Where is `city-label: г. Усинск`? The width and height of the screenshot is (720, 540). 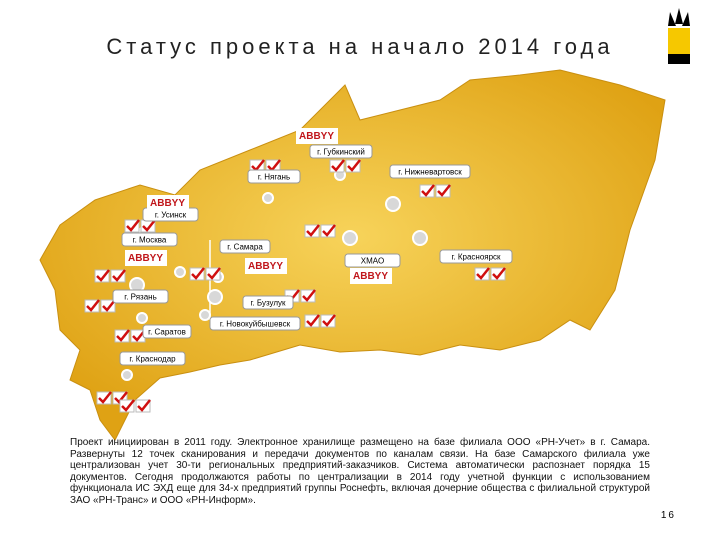
city-label: г. Усинск is located at coordinates (171, 215).